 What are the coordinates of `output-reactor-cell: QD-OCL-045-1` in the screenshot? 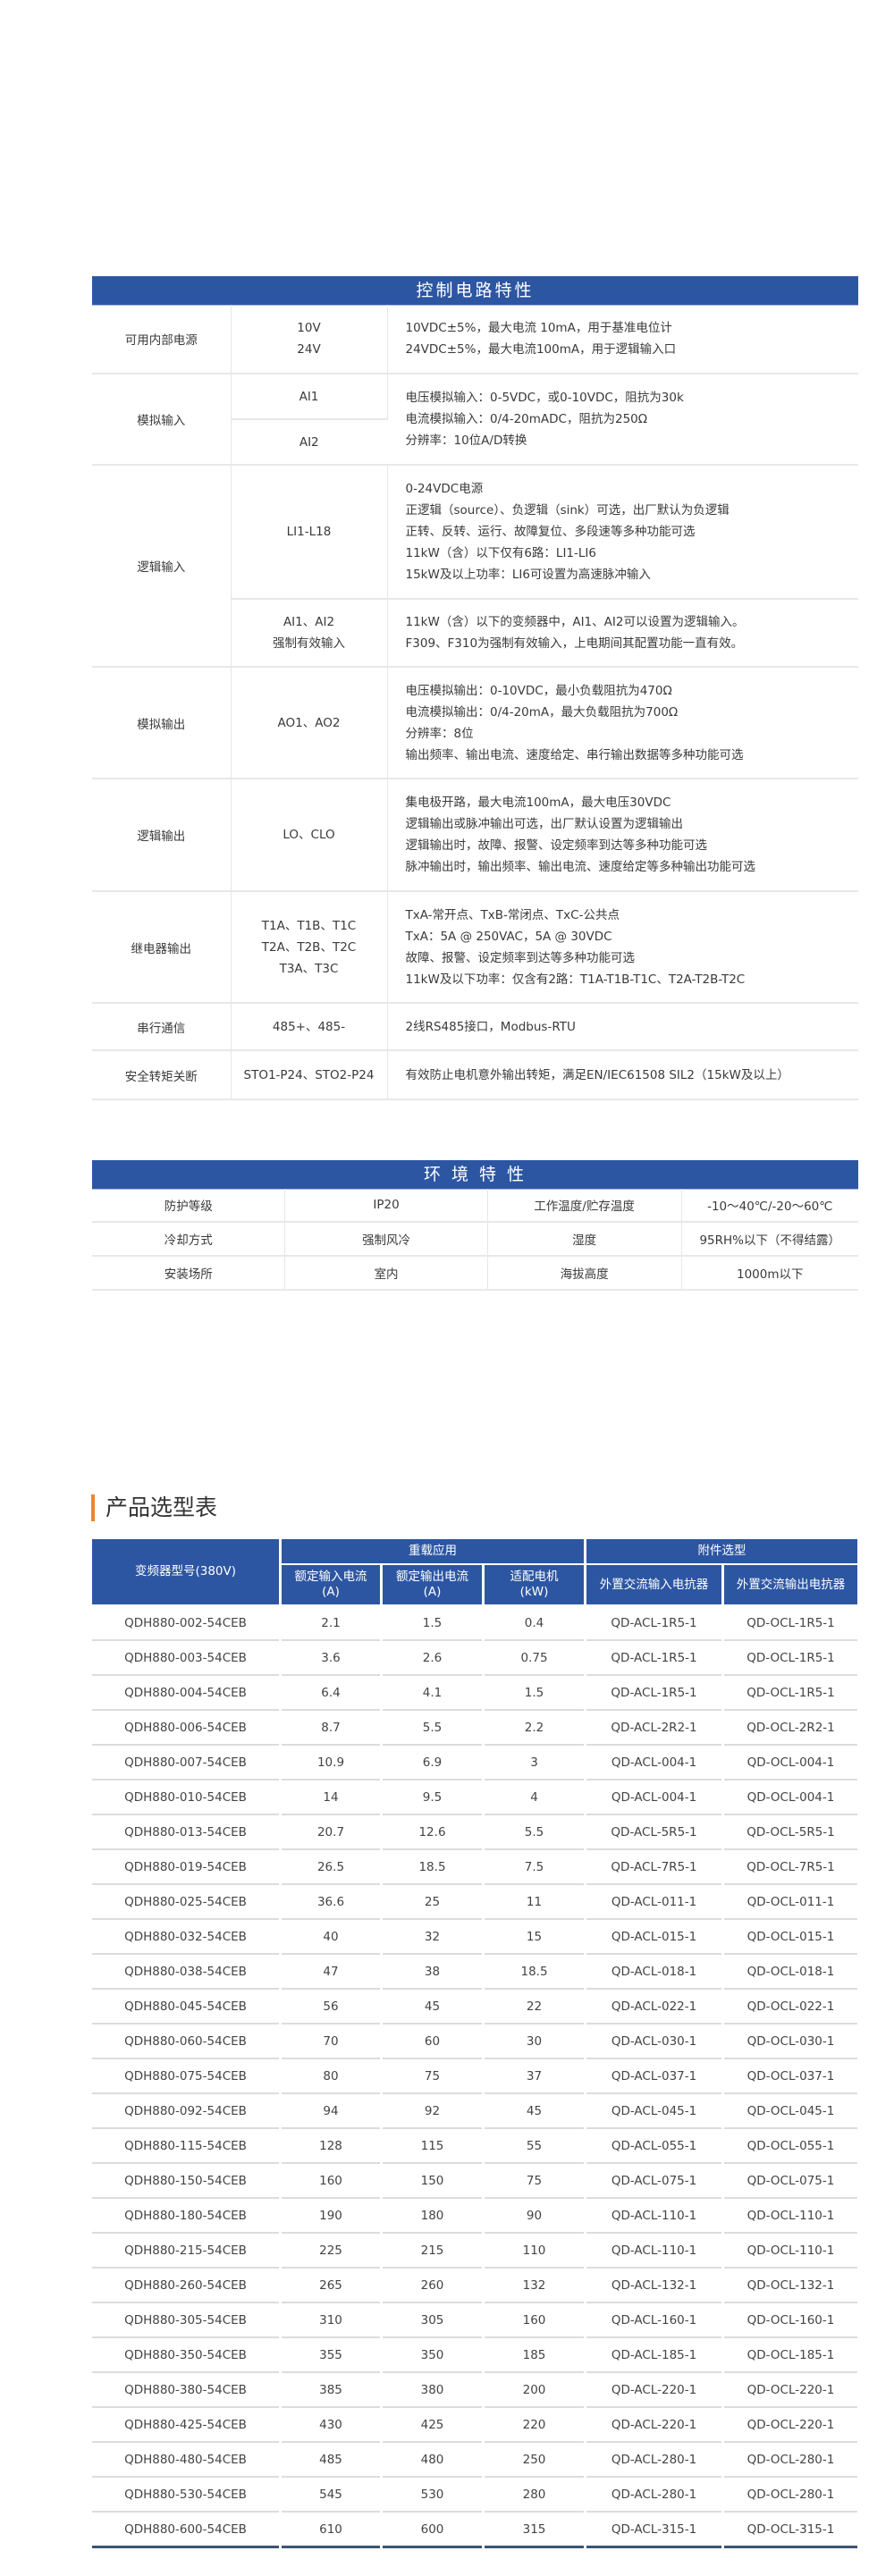 It's located at (791, 2112).